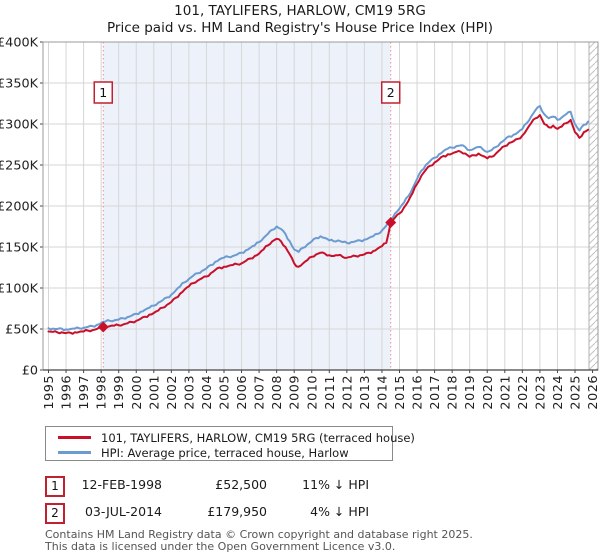 Image resolution: width=600 pixels, height=560 pixels. What do you see at coordinates (21, 330) in the screenshot?
I see `y-tick-label: £50K` at bounding box center [21, 330].